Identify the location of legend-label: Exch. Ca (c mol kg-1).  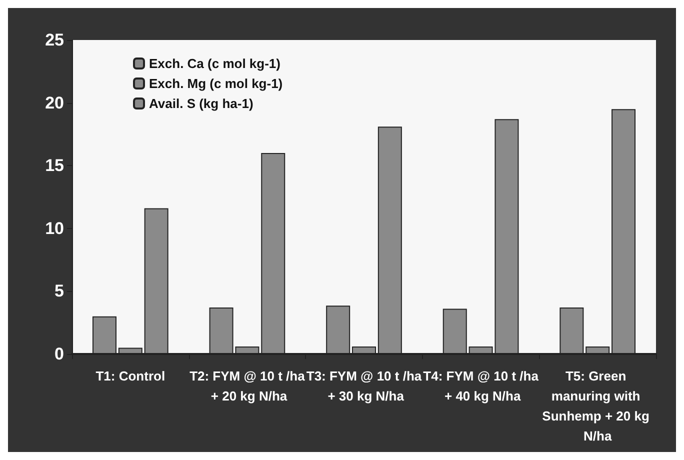
(214, 63).